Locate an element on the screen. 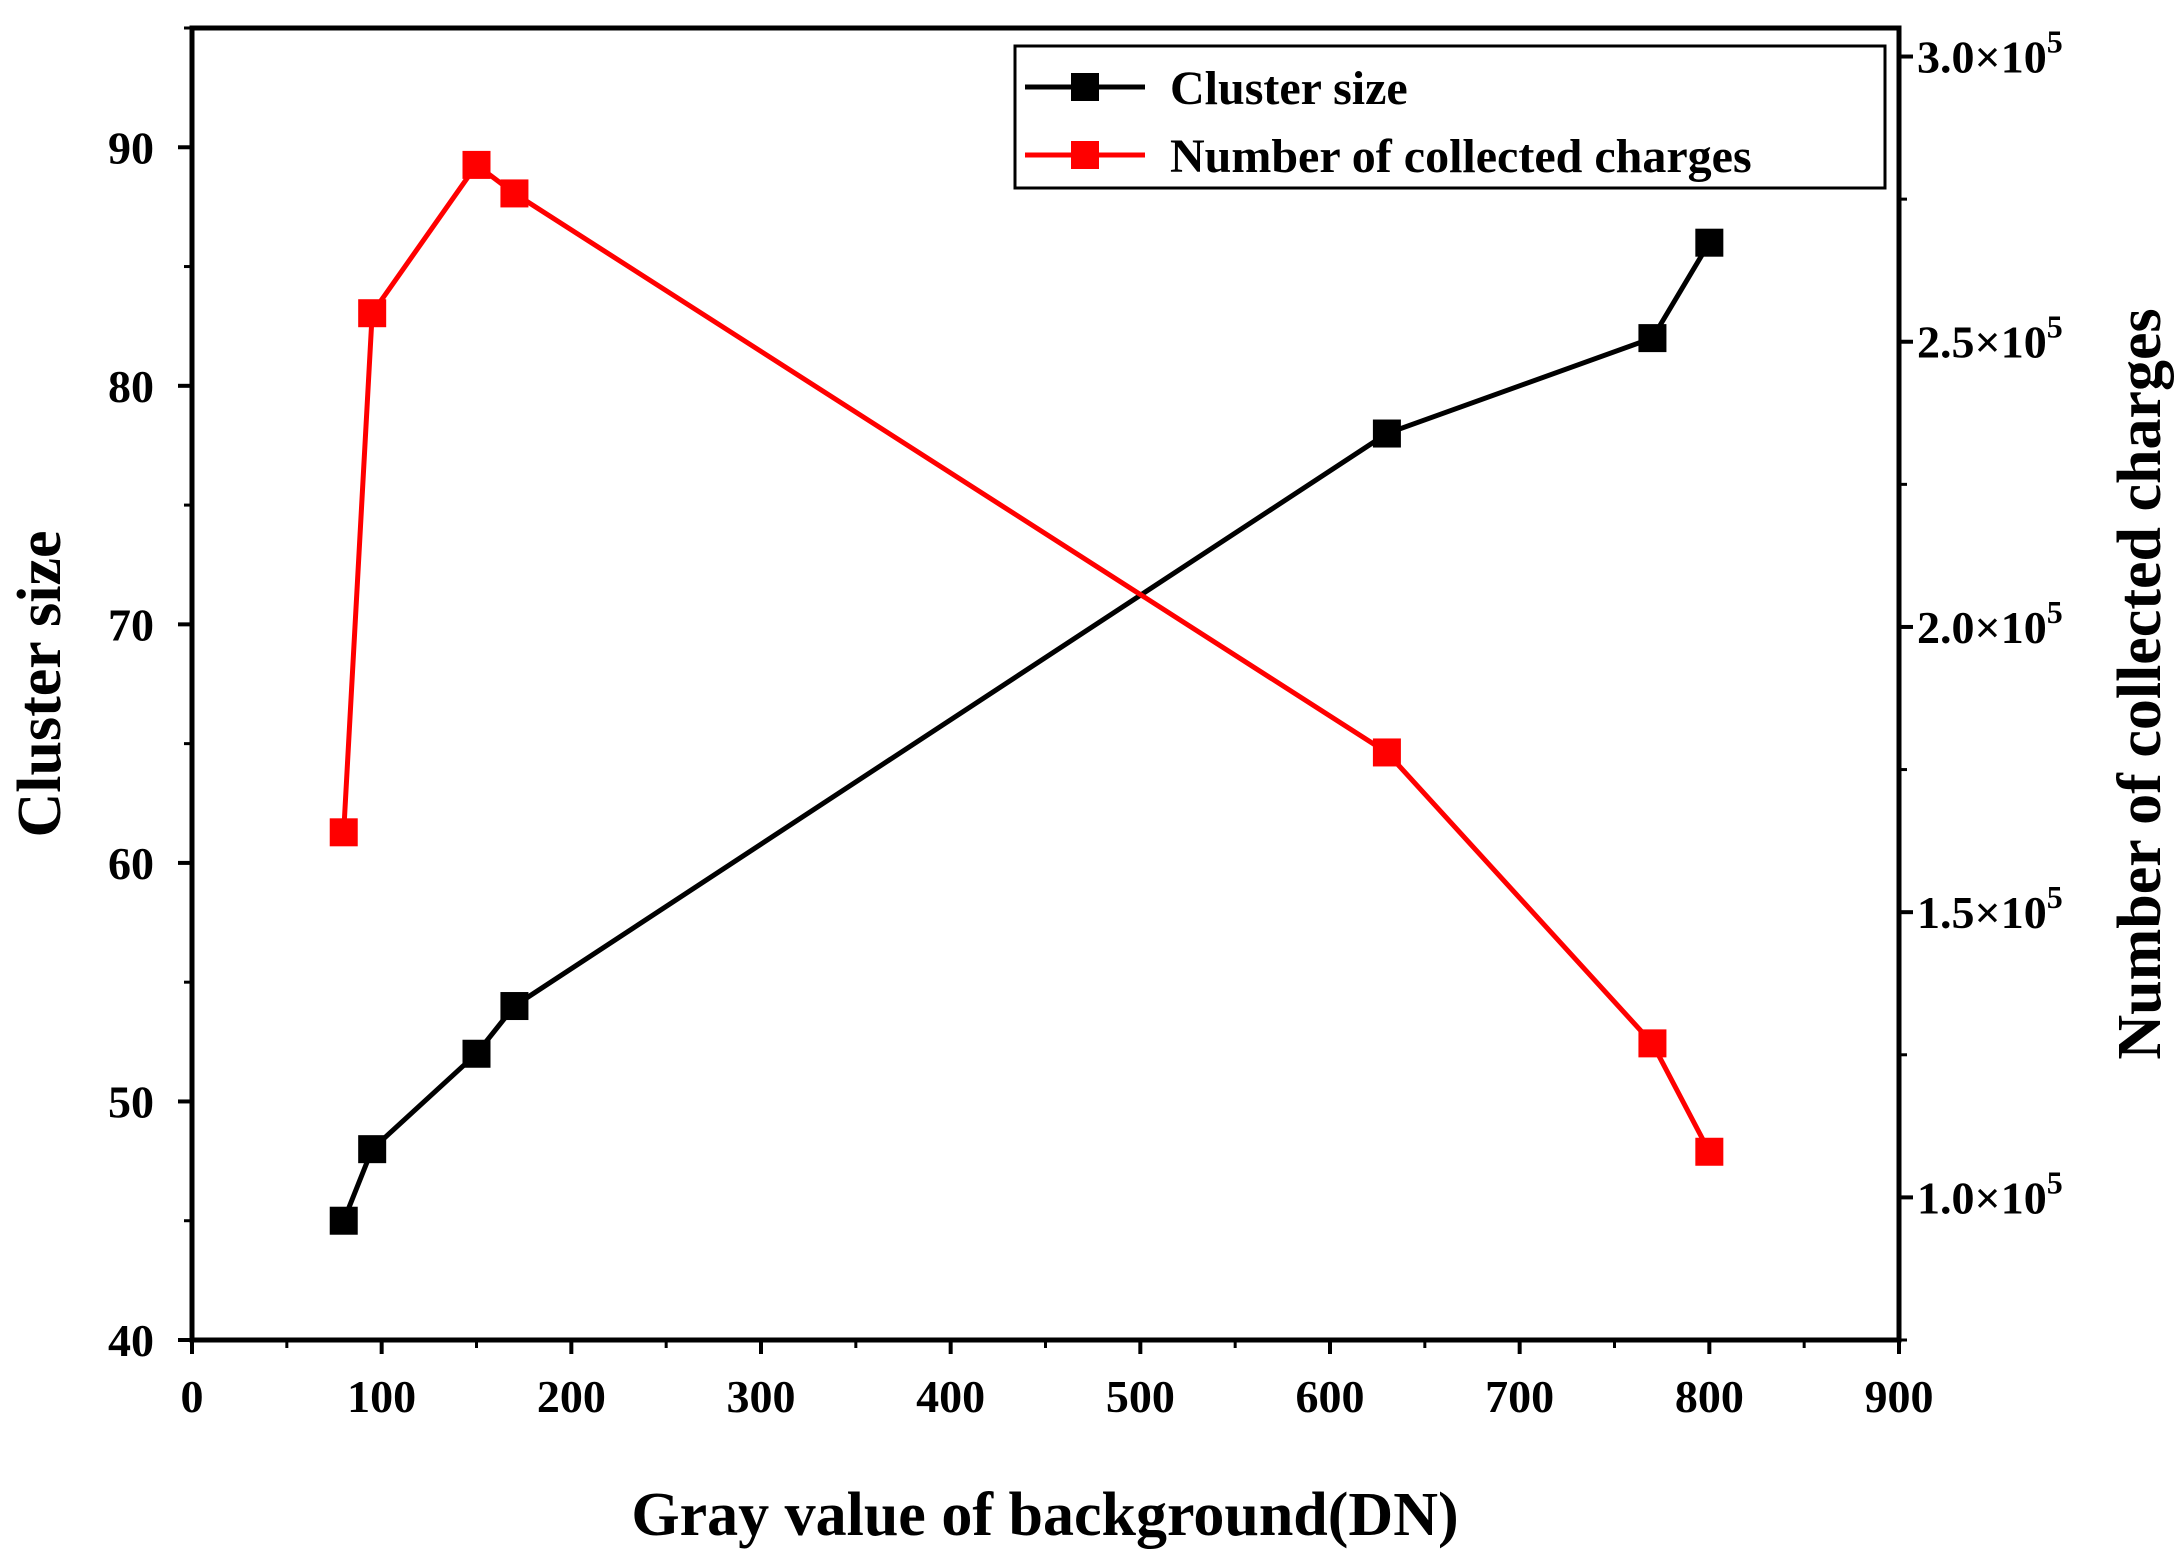 This screenshot has height=1553, width=2182. y2-tick-mantissa: 1.0×10 is located at coordinates (1982, 1197).